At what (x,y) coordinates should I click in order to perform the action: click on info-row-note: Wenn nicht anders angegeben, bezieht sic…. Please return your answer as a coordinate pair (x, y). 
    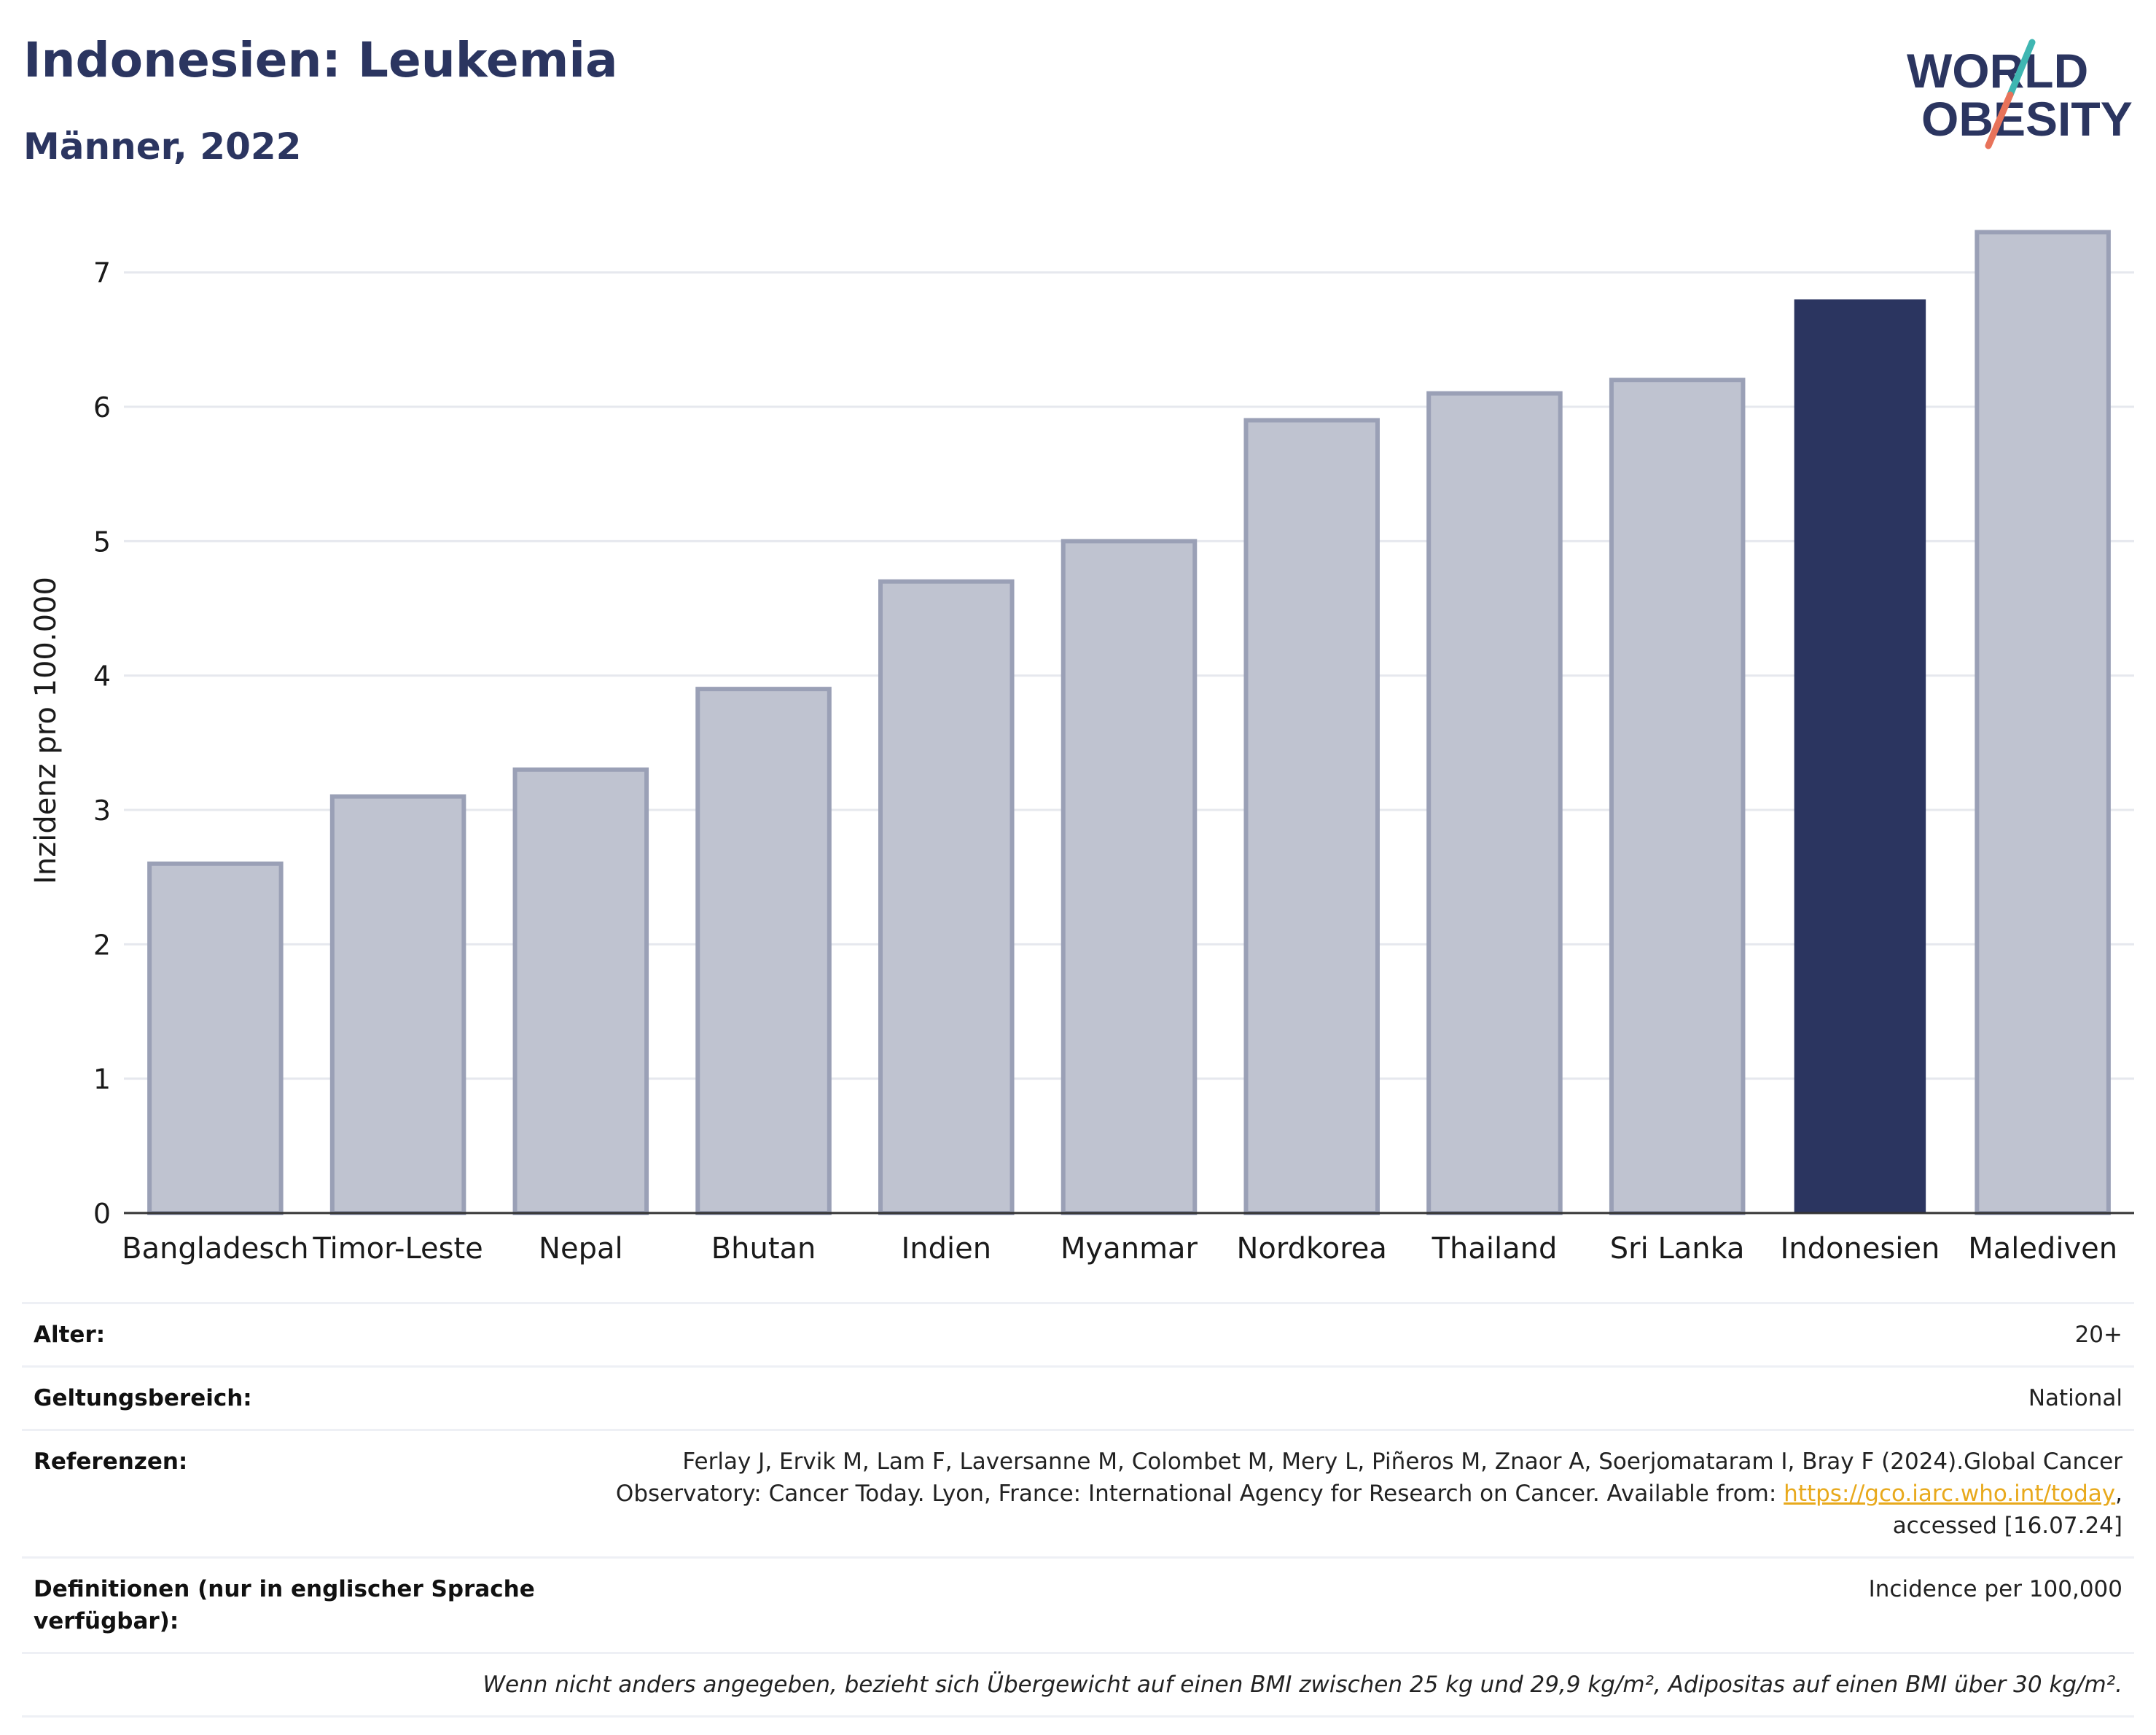
    Looking at the image, I should click on (1078, 1685).